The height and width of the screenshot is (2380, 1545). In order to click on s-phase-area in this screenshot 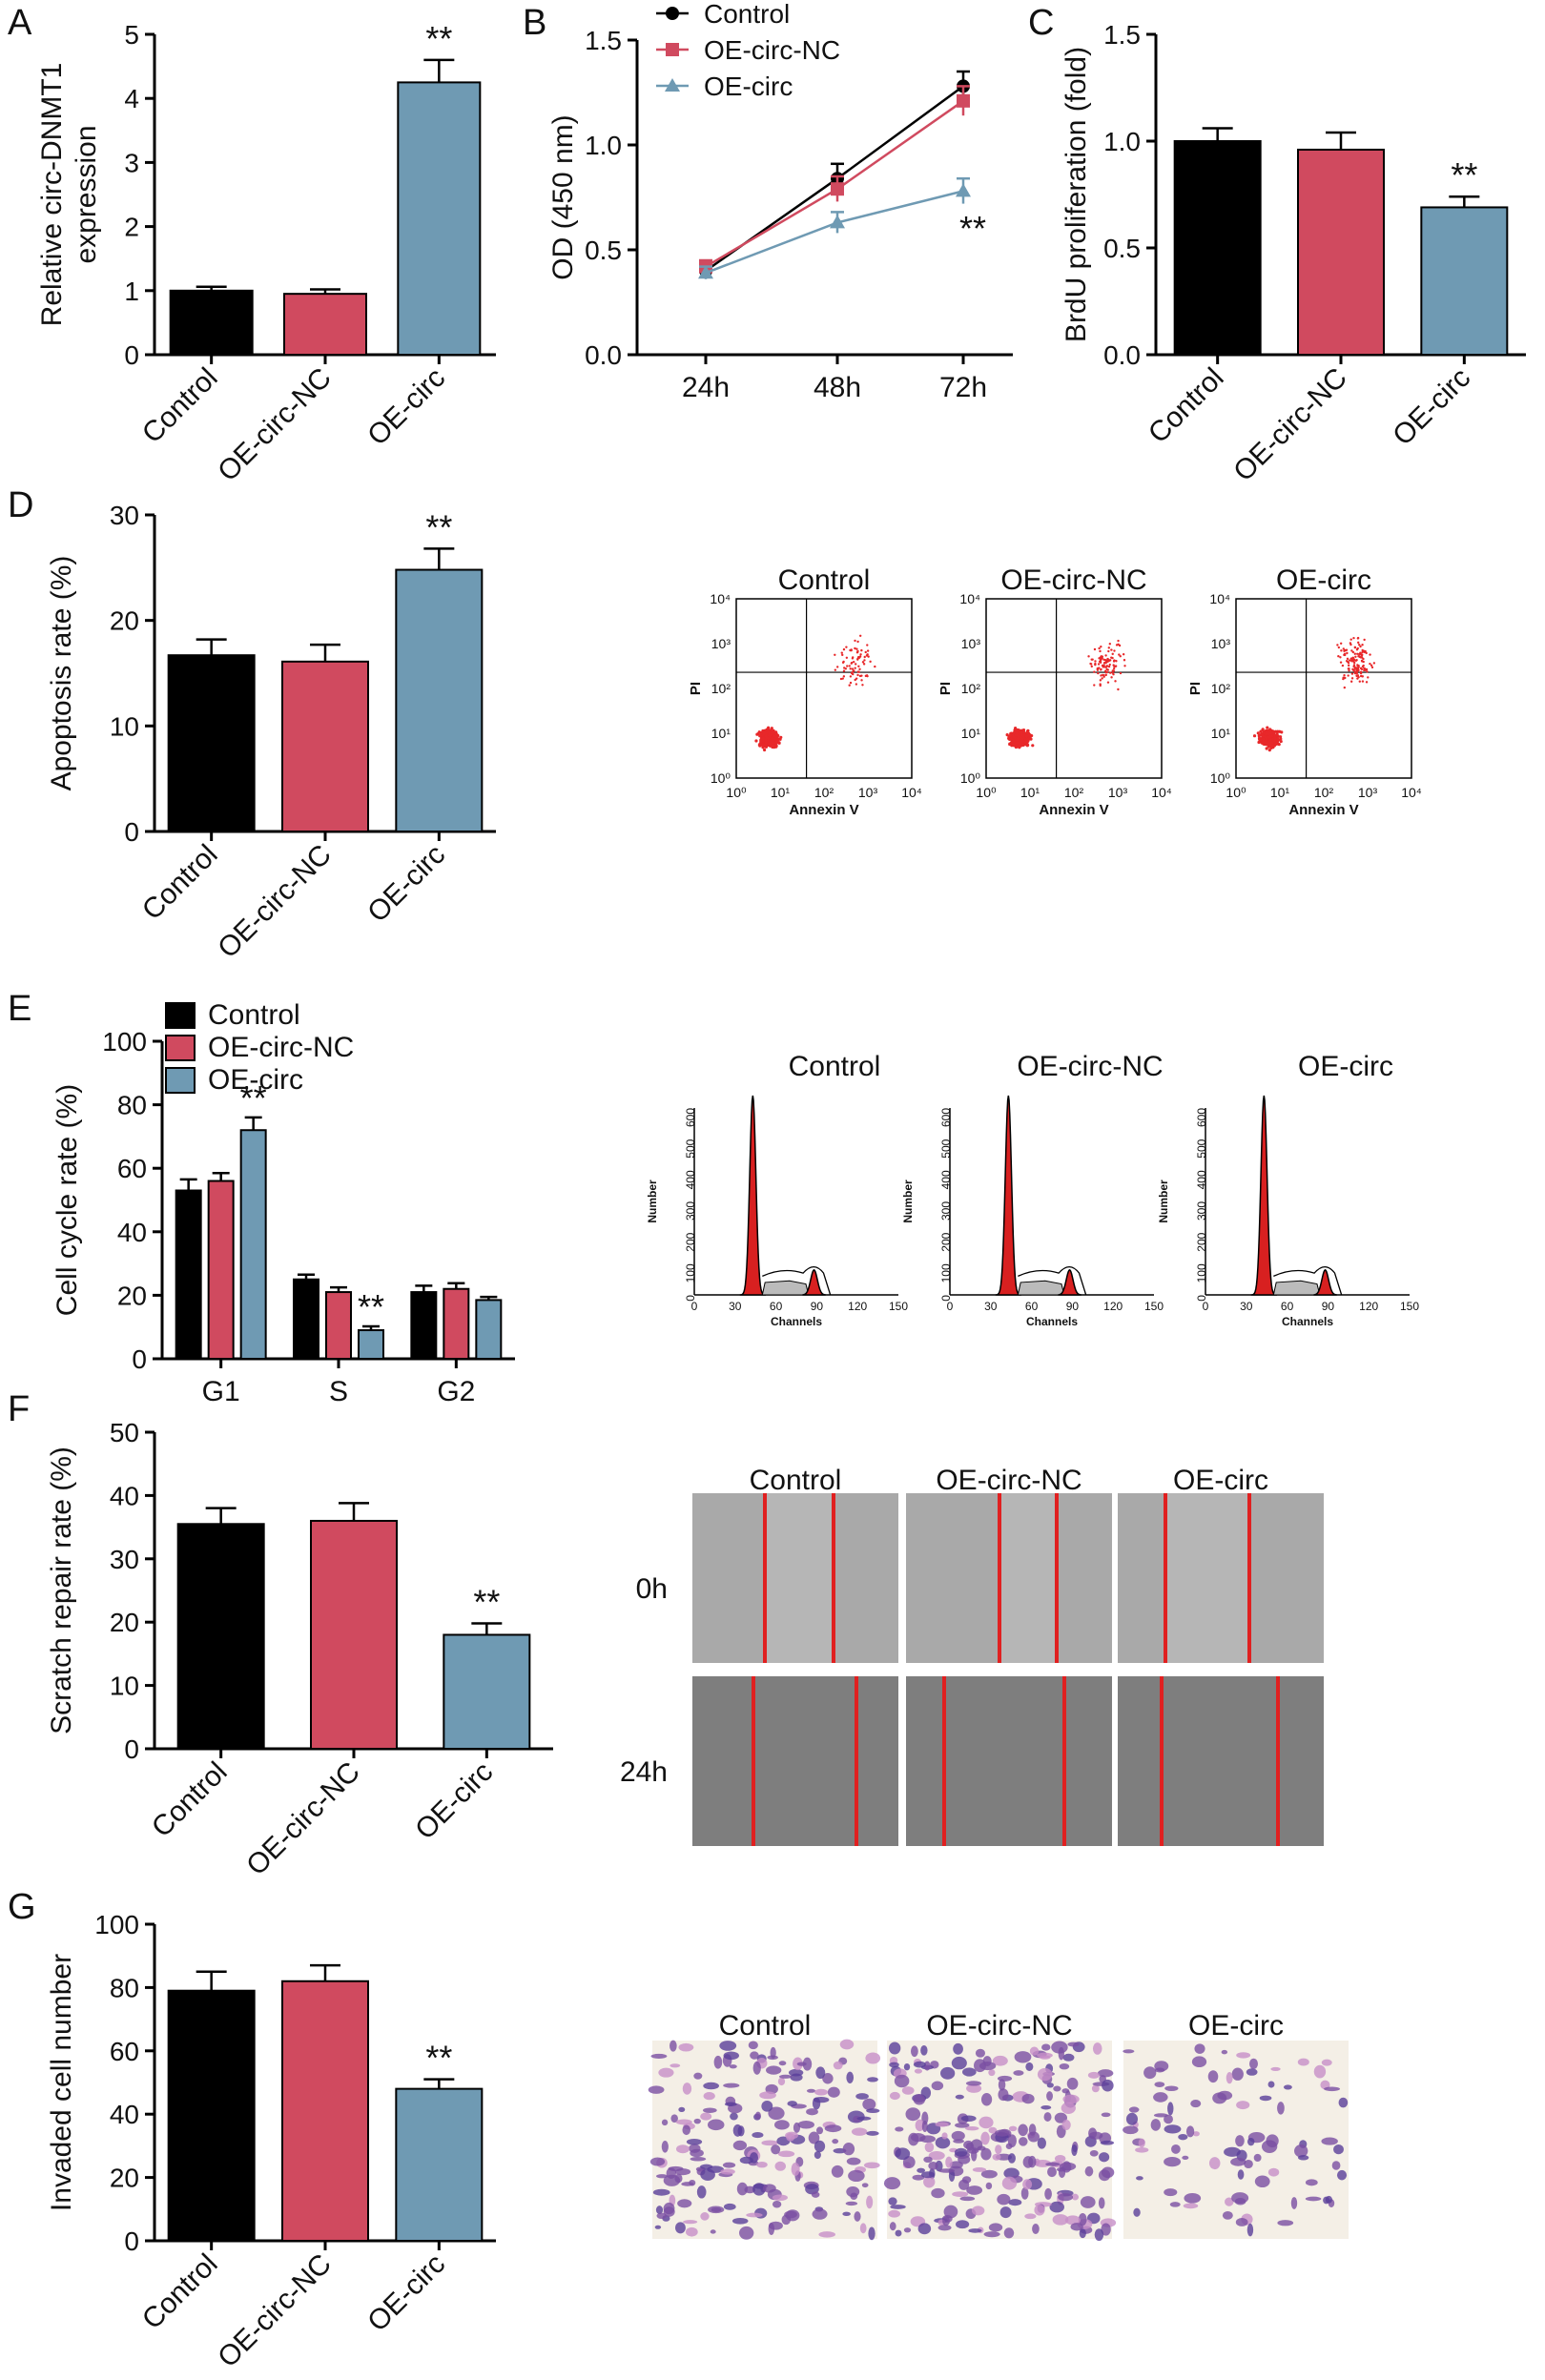, I will do `click(1296, 1288)`.